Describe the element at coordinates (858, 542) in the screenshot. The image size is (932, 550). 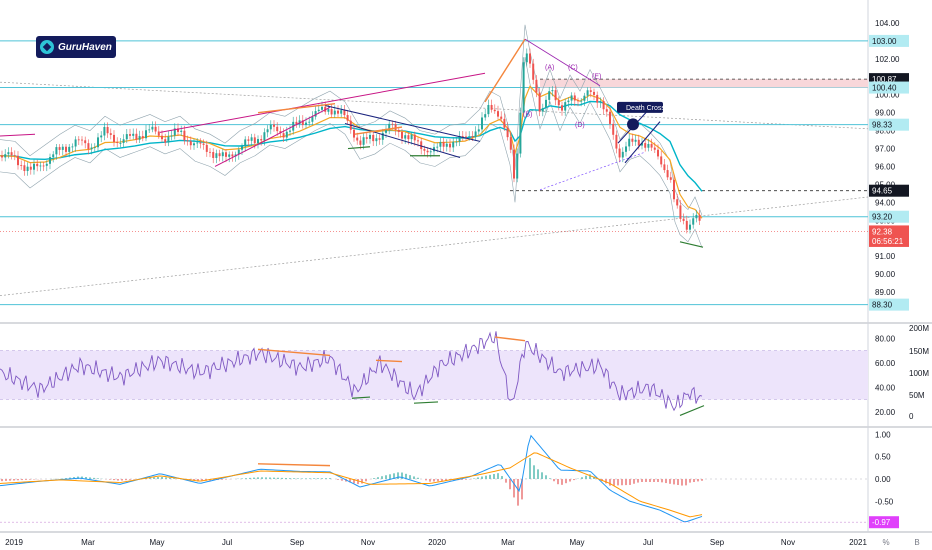
I see `time-axis-label: 2021` at that location.